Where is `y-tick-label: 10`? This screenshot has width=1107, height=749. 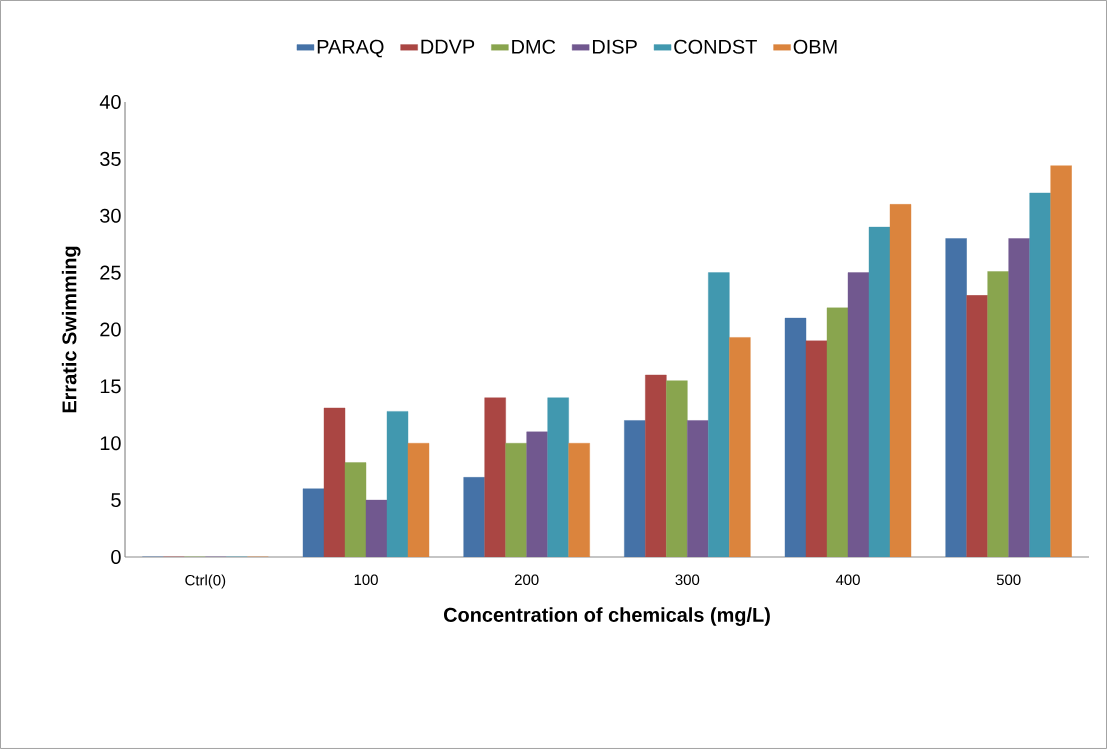 y-tick-label: 10 is located at coordinates (110, 443).